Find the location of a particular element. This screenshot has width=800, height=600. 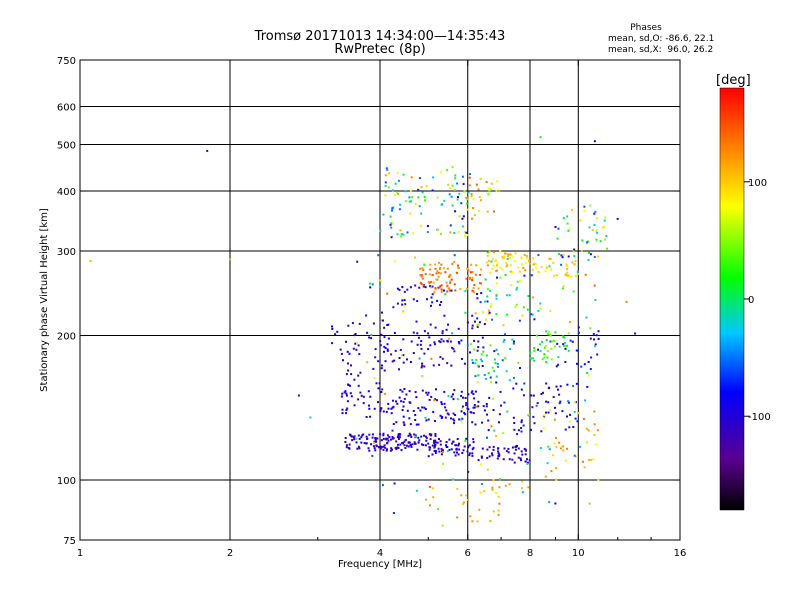

x-tick-label: 10 is located at coordinates (578, 553).